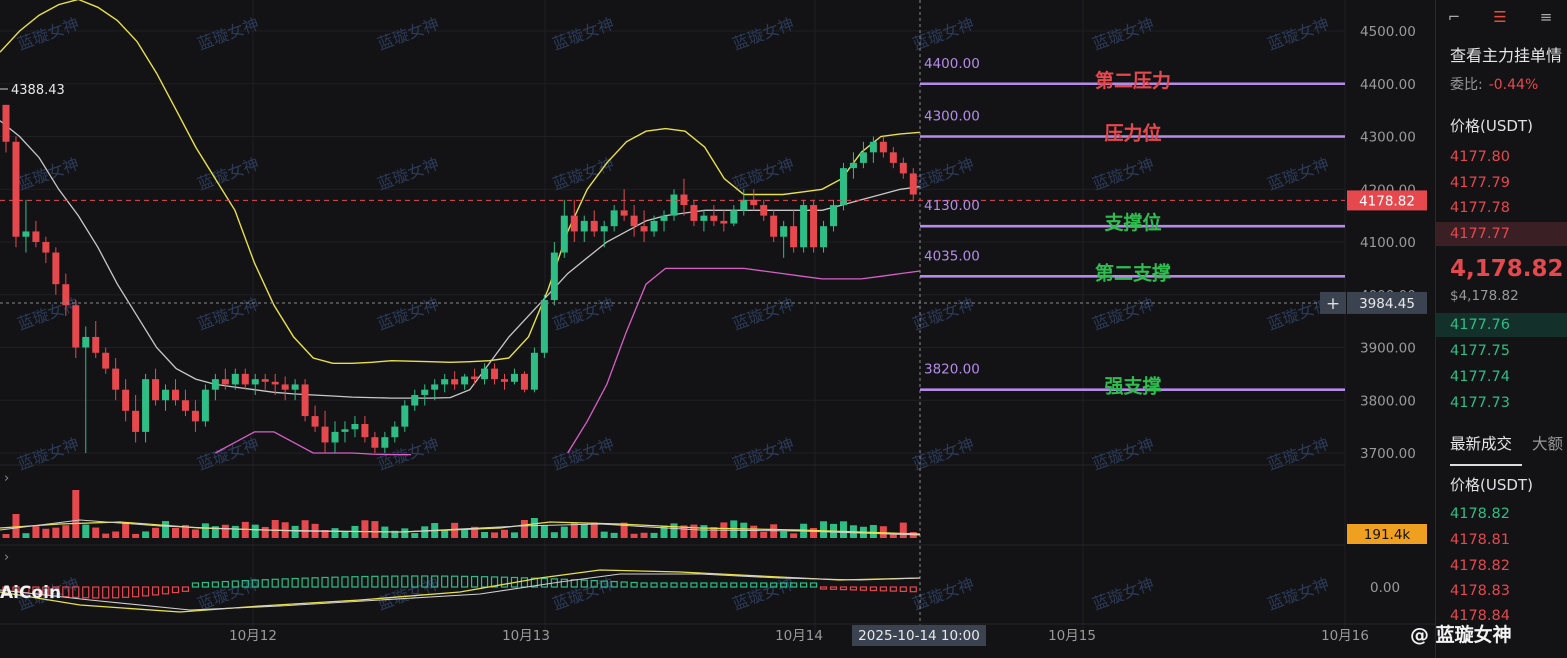 The image size is (1567, 658). I want to click on bid-row: 4177.73, so click(1480, 403).